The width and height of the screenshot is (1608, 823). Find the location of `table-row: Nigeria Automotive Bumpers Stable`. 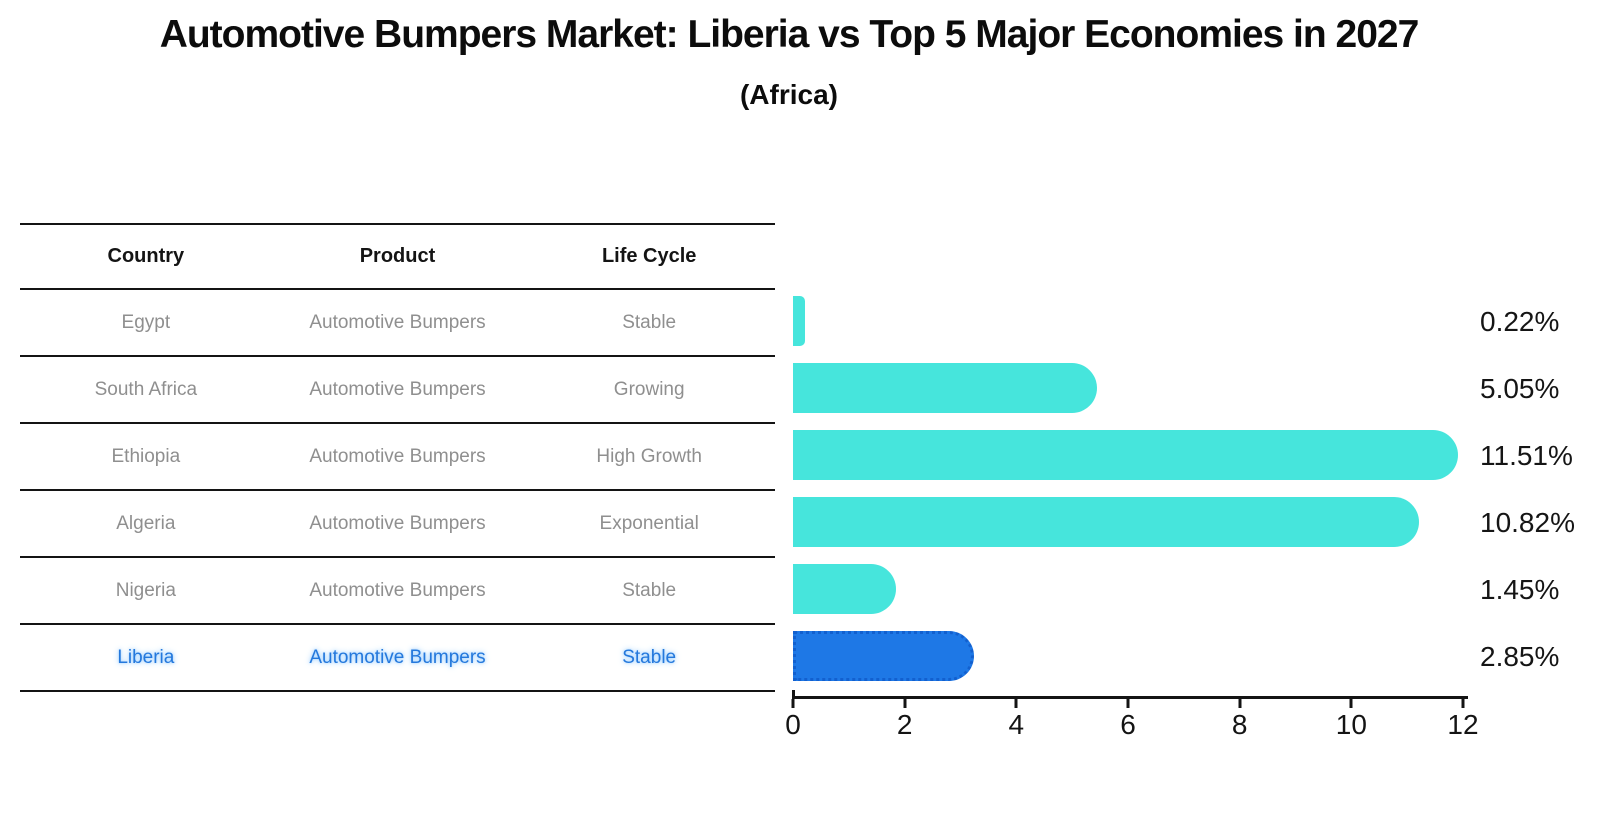

table-row: Nigeria Automotive Bumpers Stable is located at coordinates (397, 591).